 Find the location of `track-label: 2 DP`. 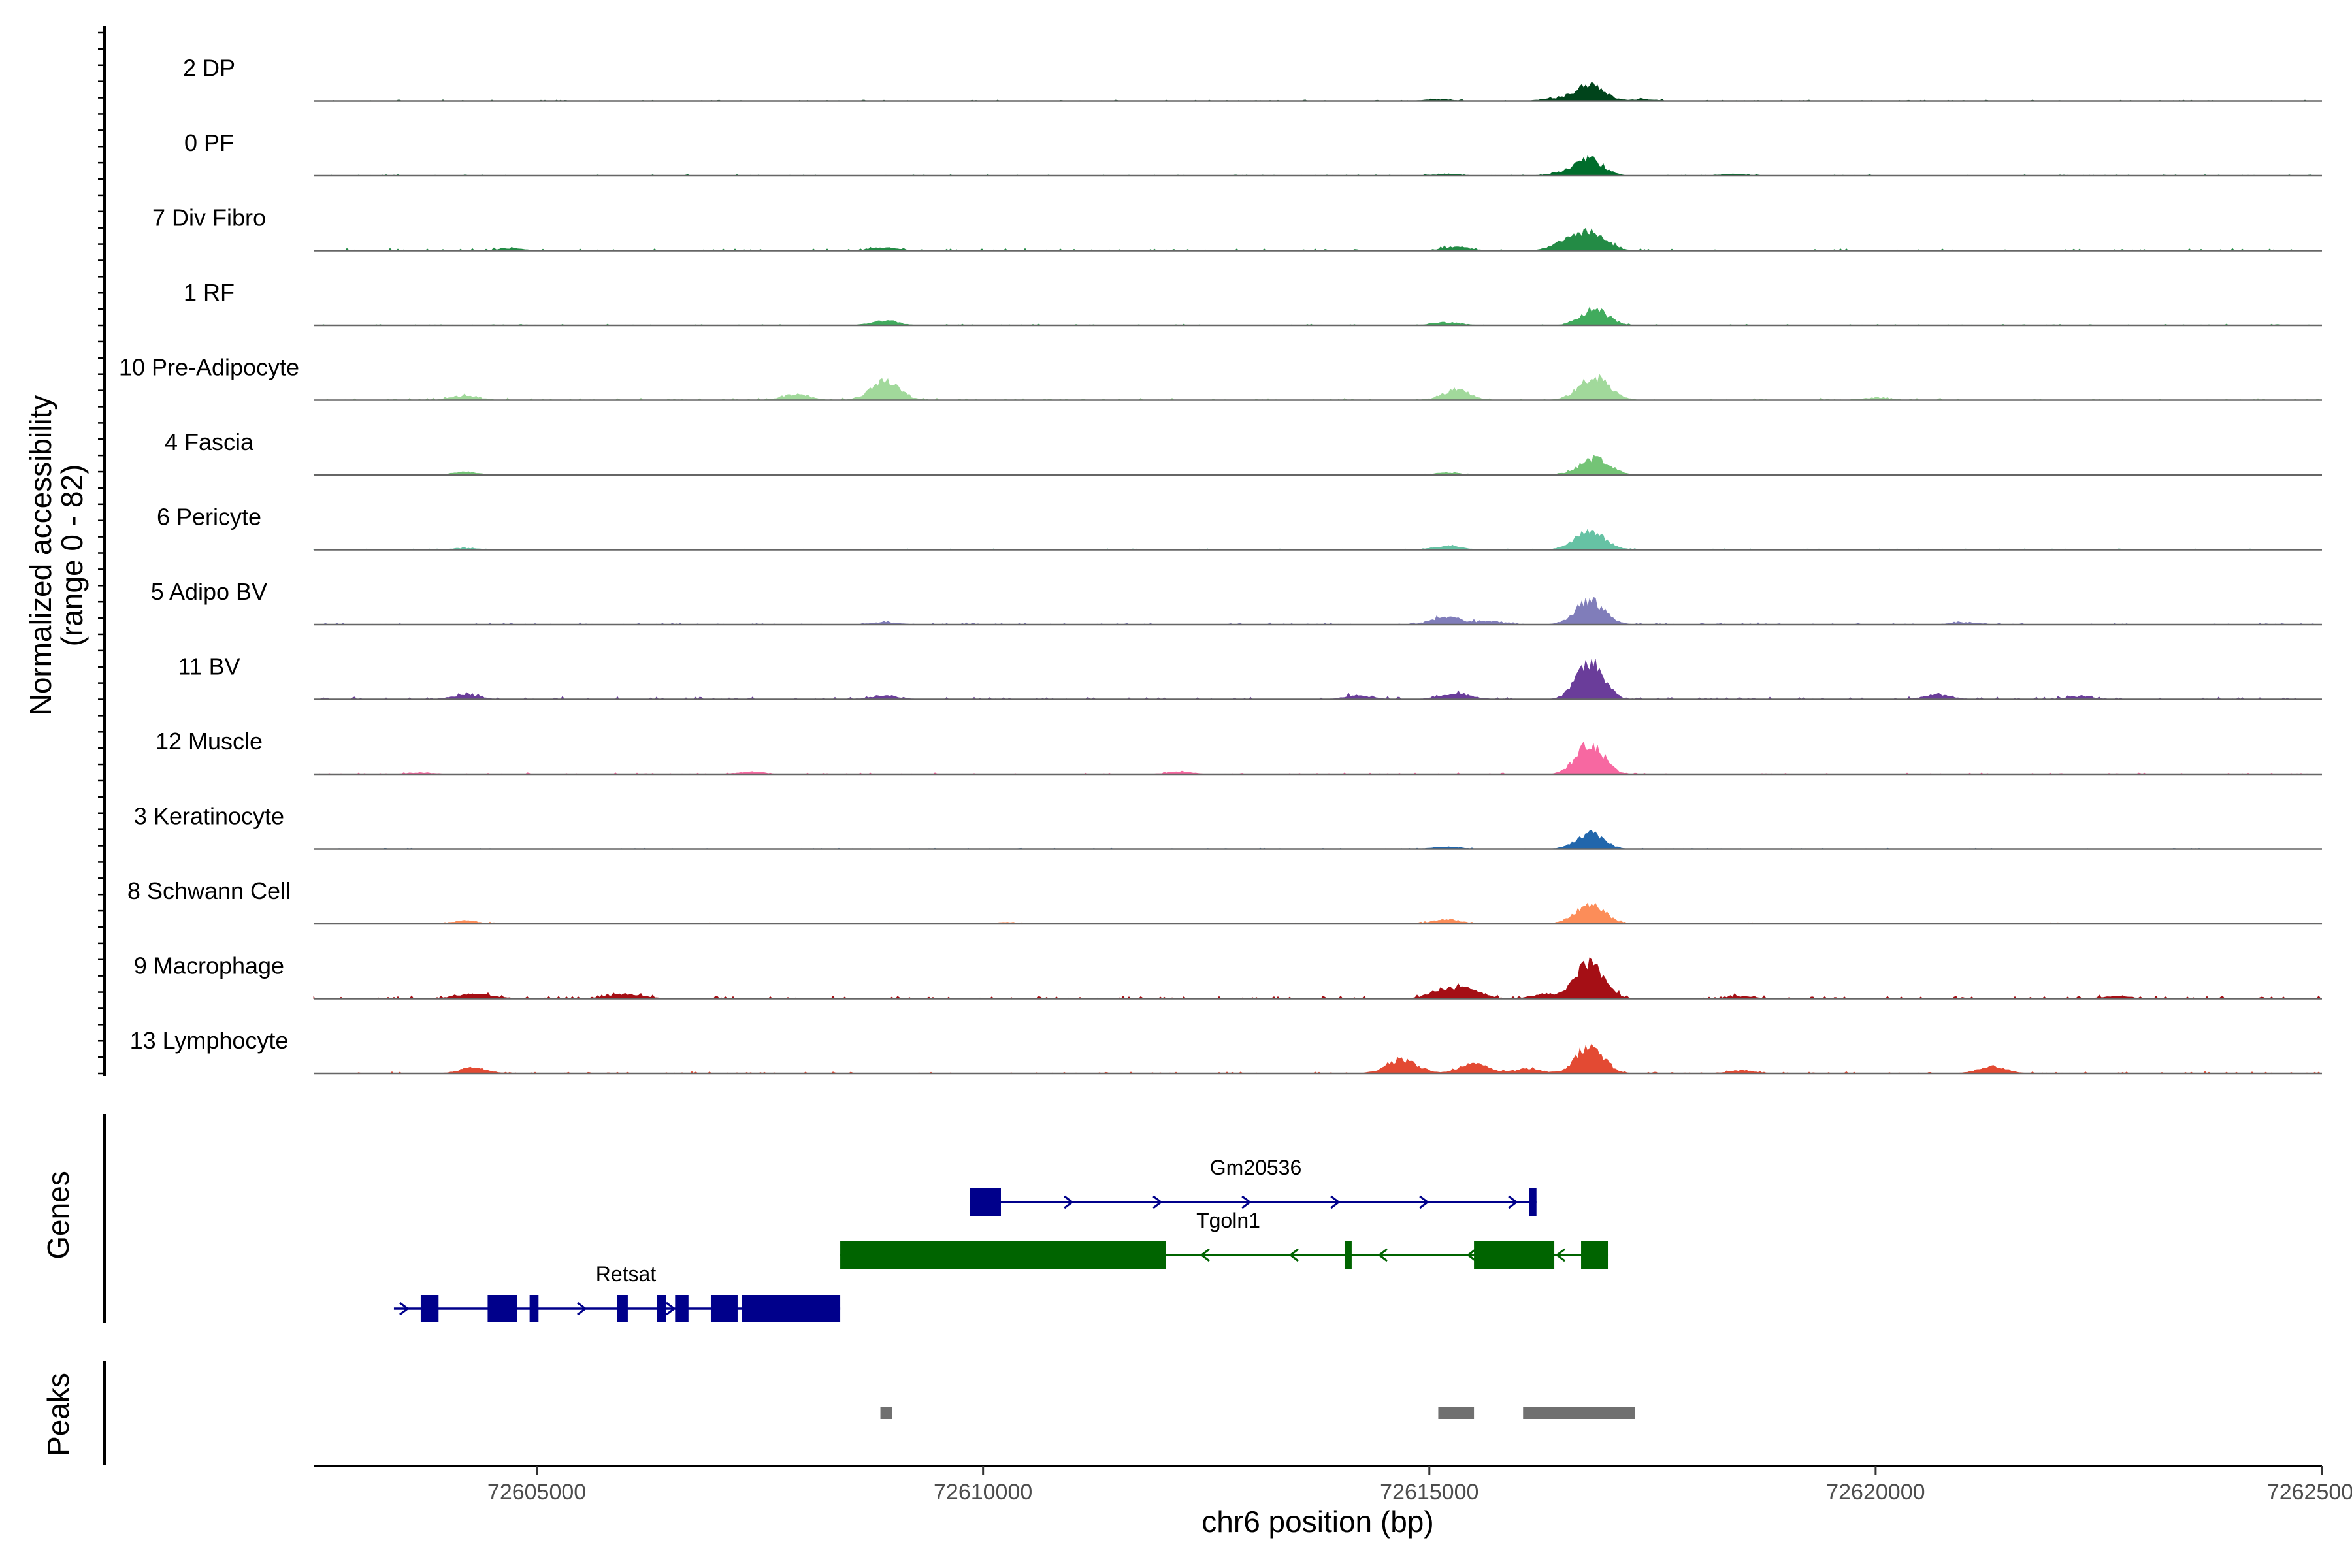

track-label: 2 DP is located at coordinates (209, 68).